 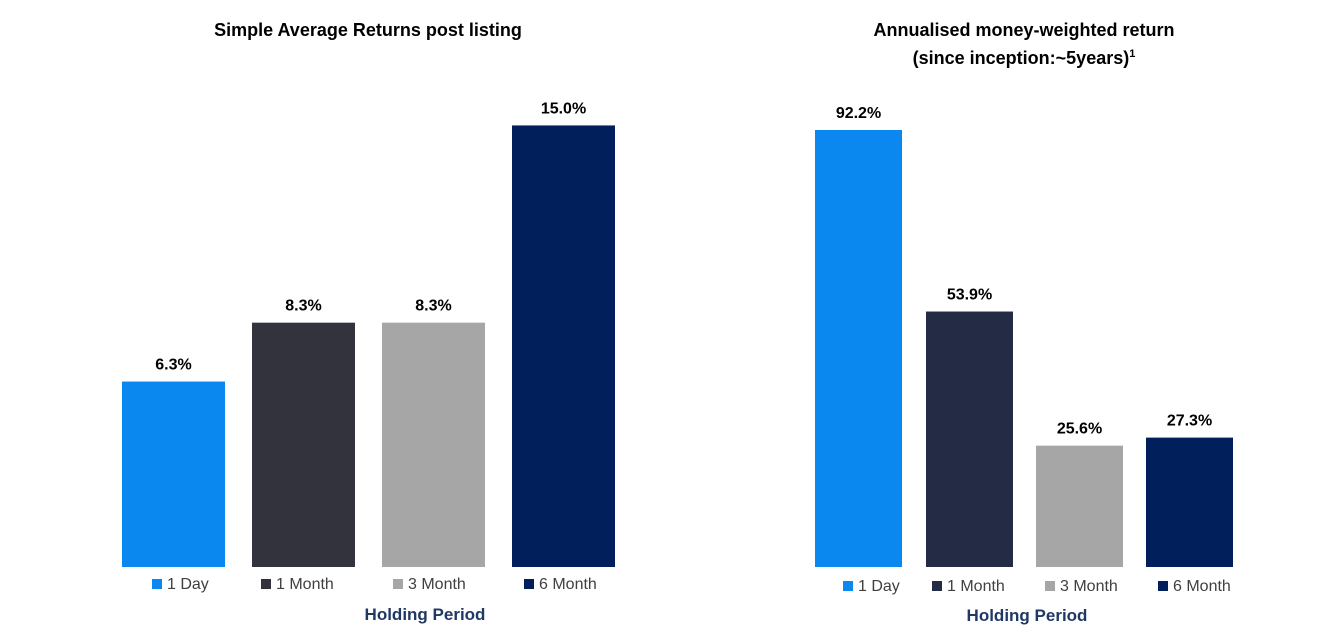 What do you see at coordinates (1024, 58) in the screenshot?
I see `chart-title-line: (since inception:~5years)1` at bounding box center [1024, 58].